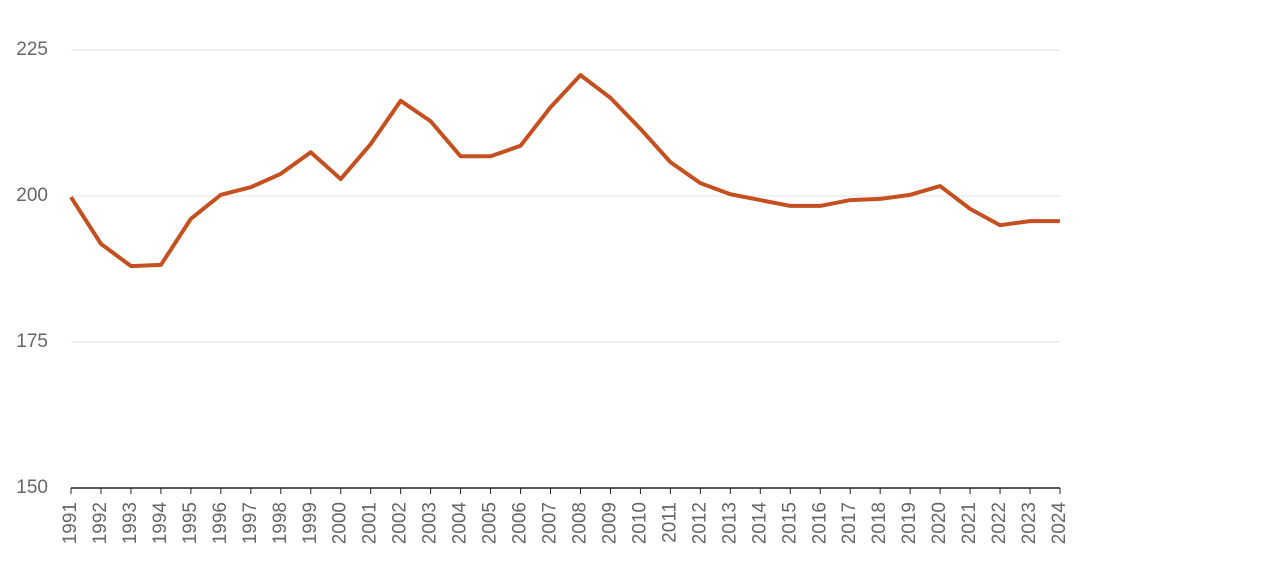  I want to click on x-tick-label: 2010, so click(639, 523).